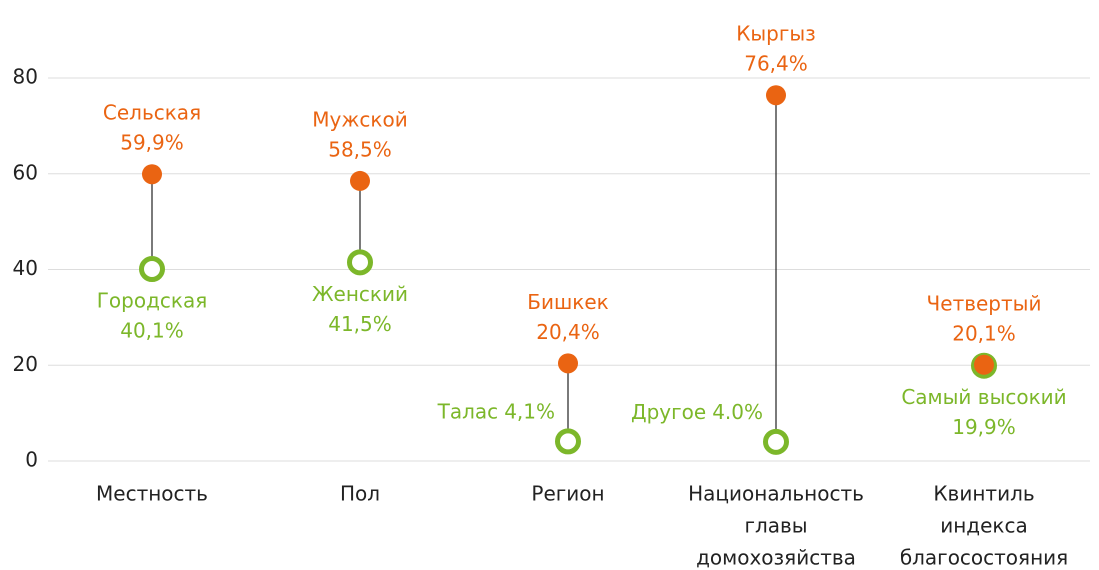  I want to click on high-value-label: 20,1%, so click(984, 333).